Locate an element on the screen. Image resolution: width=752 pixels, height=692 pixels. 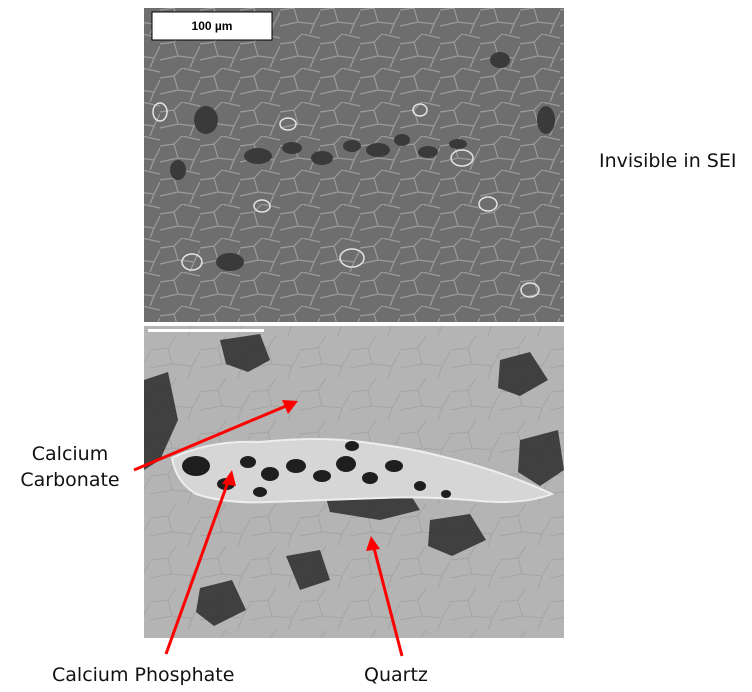
quartz-arrowhead is located at coordinates (373, 543).